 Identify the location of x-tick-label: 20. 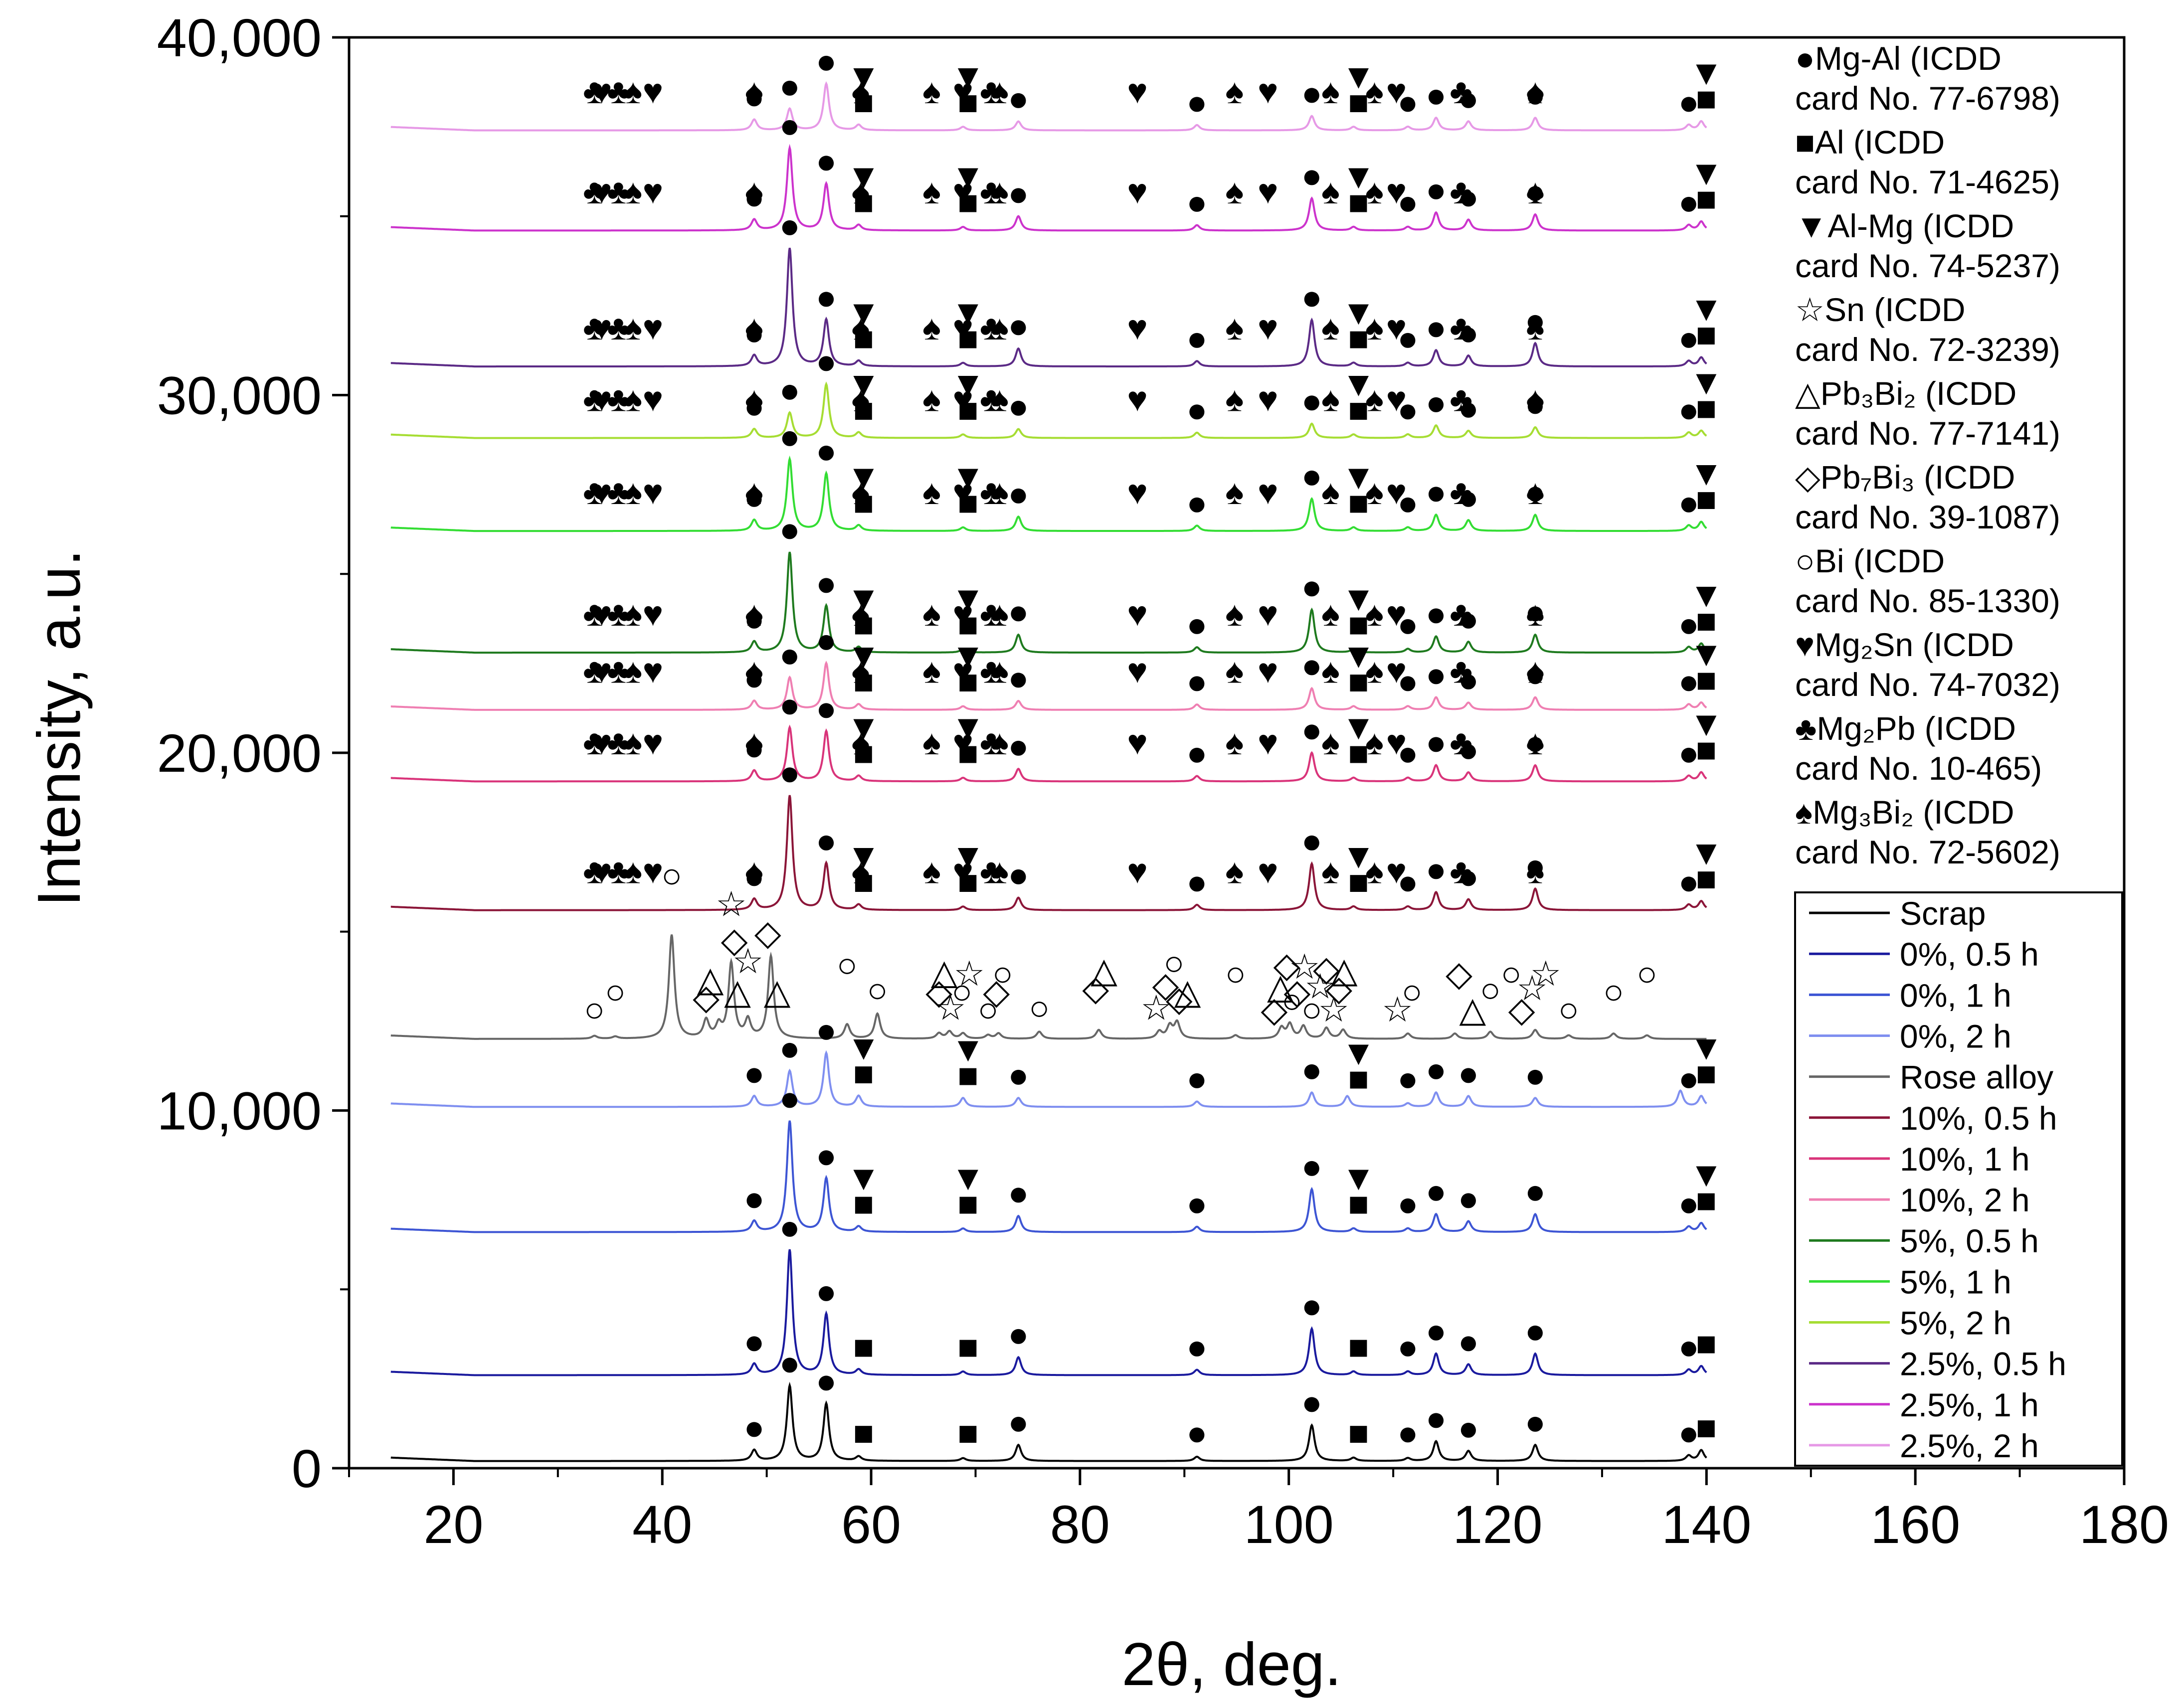
(453, 1524).